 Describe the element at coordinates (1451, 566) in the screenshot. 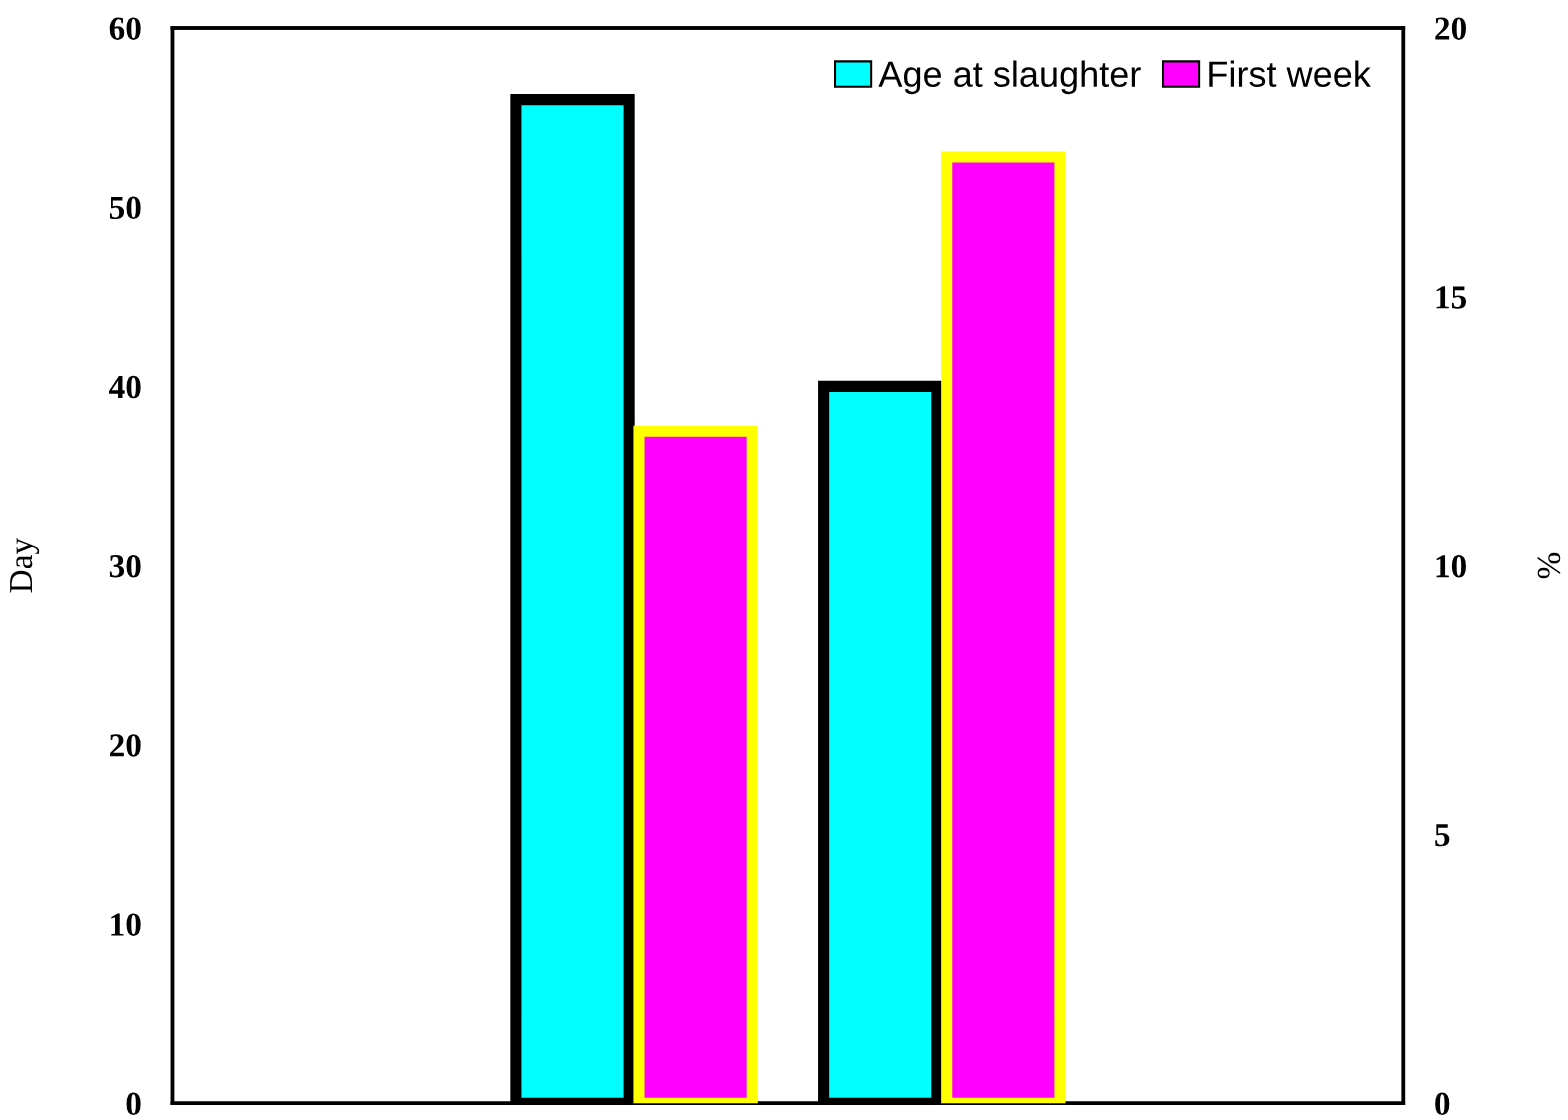

I see `y2-tick-label: 10` at that location.